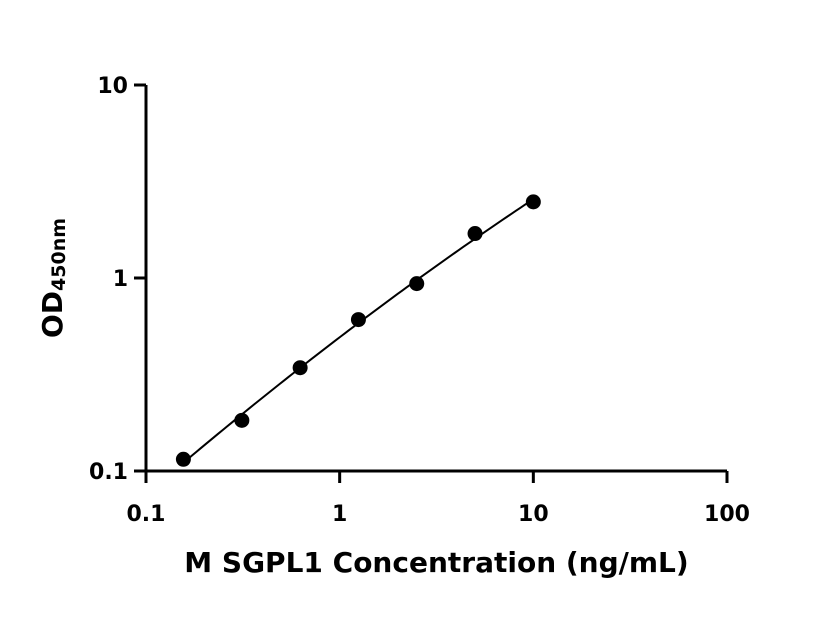 The width and height of the screenshot is (816, 640). What do you see at coordinates (120, 279) in the screenshot?
I see `y-tick-label: 1` at bounding box center [120, 279].